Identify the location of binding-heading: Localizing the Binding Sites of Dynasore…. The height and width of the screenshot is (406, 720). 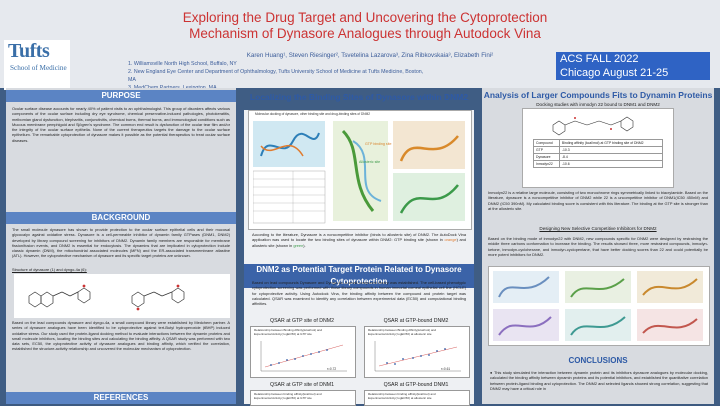
(359, 97).